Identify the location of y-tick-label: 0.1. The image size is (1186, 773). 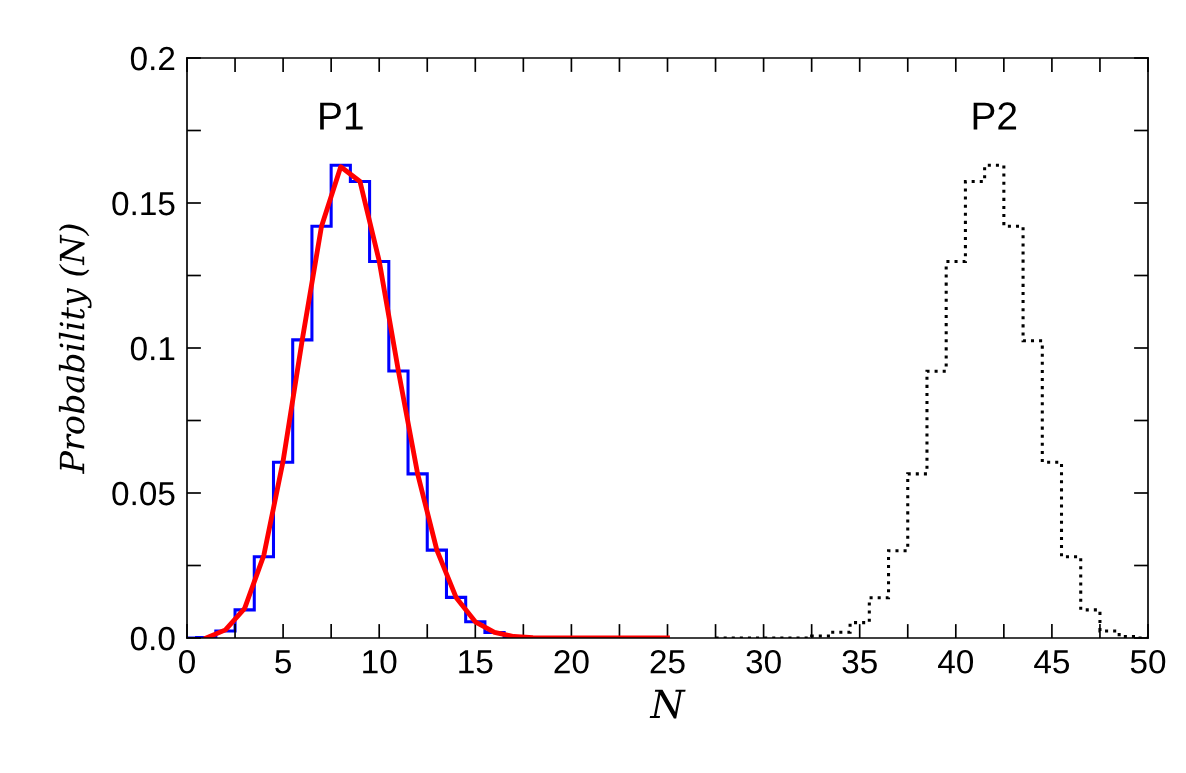
(152, 348).